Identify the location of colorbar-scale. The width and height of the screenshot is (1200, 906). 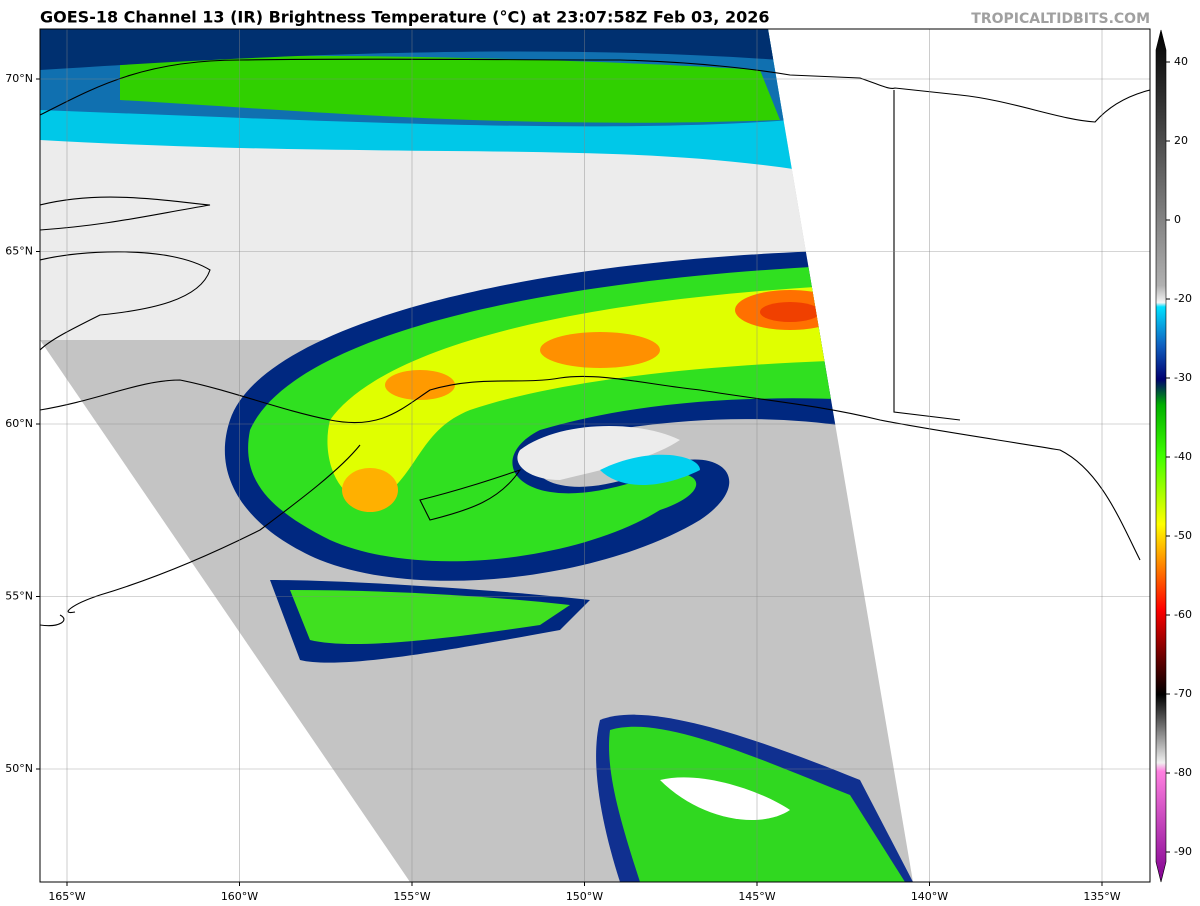
(1161, 456).